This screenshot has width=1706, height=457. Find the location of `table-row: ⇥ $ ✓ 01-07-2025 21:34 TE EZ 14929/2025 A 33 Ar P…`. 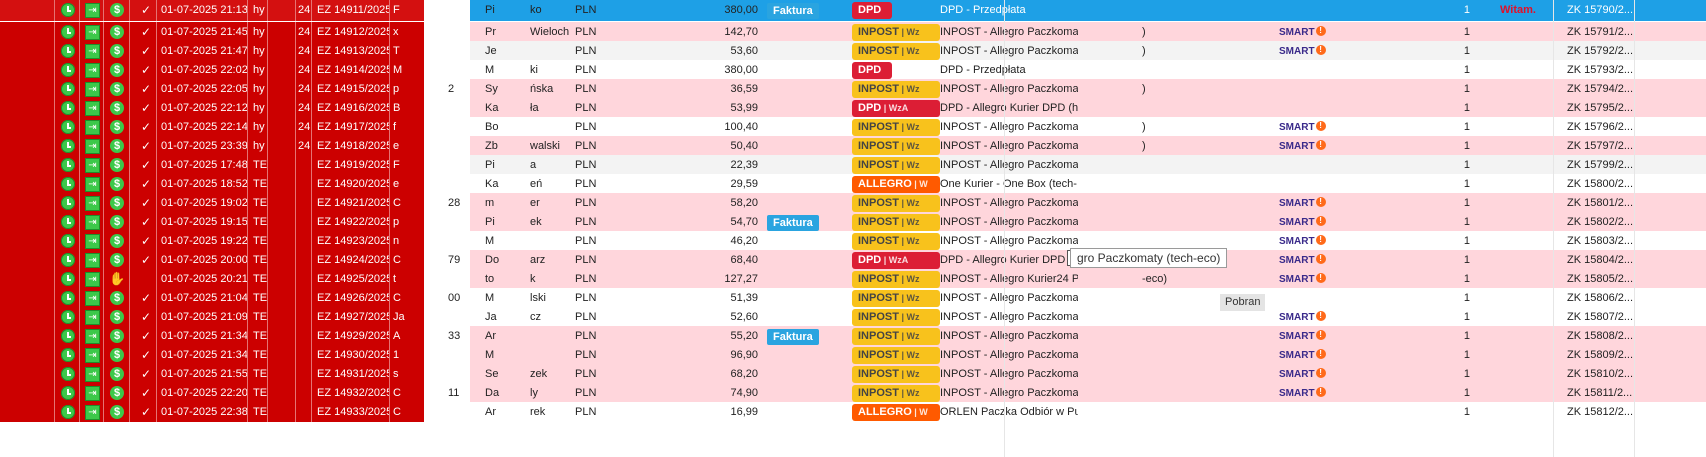

table-row: ⇥ $ ✓ 01-07-2025 21:34 TE EZ 14929/2025 A 33 Ar P… is located at coordinates (853, 336).